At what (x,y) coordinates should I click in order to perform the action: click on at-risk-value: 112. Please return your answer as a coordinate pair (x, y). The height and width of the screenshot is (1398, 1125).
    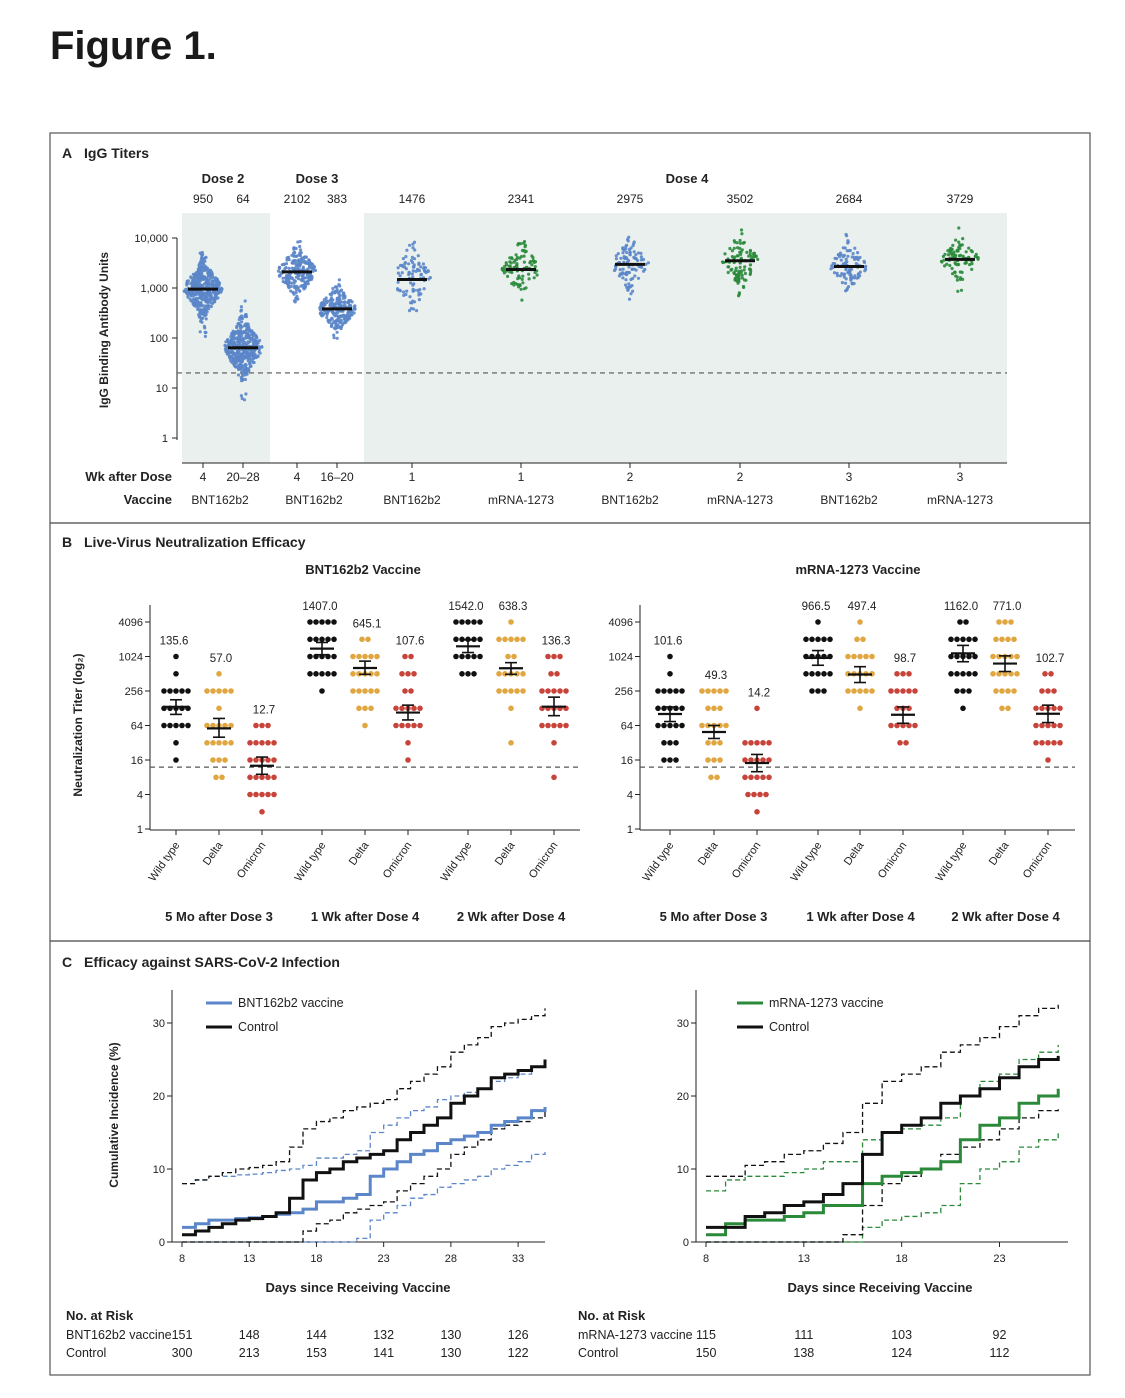
    Looking at the image, I should click on (1000, 1353).